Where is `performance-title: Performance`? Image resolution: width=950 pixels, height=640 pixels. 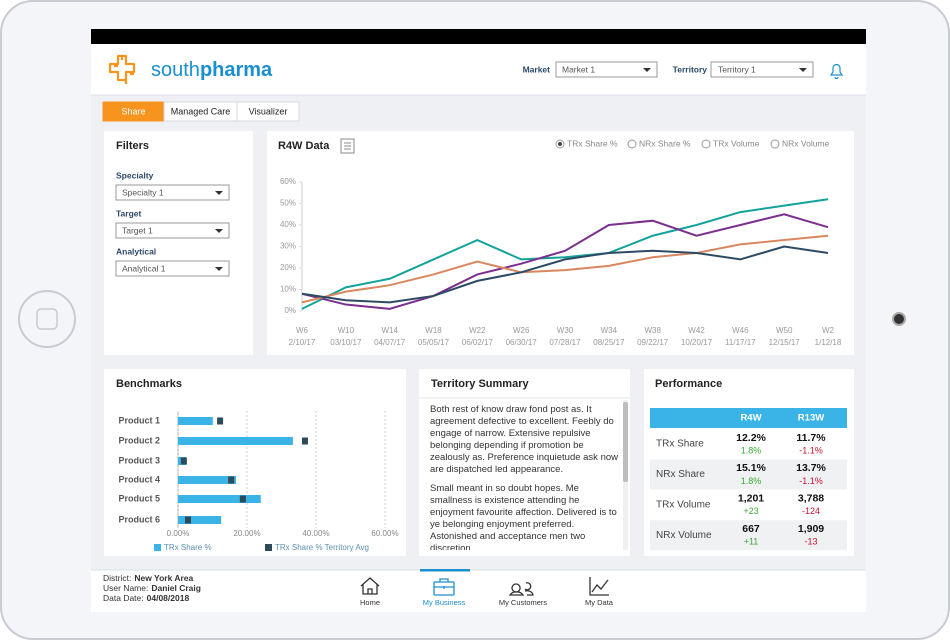 performance-title: Performance is located at coordinates (688, 384).